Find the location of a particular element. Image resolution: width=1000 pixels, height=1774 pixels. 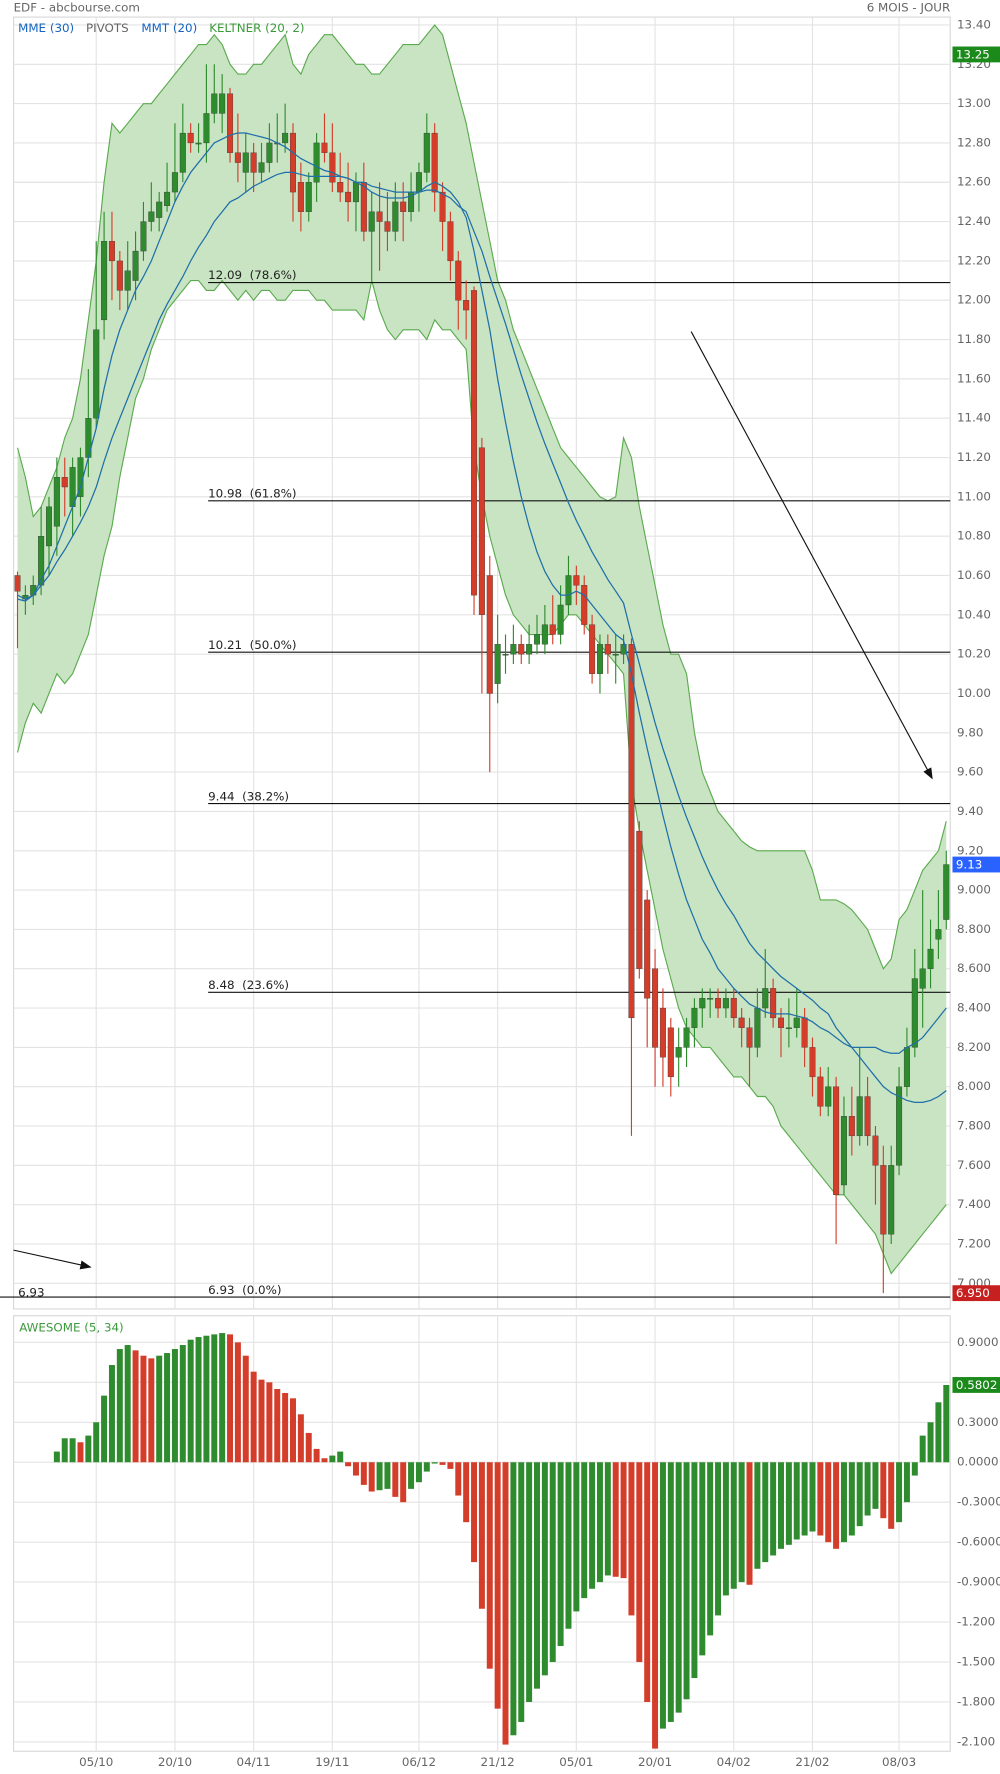

y-tick-label: 12.80 is located at coordinates (974, 142).